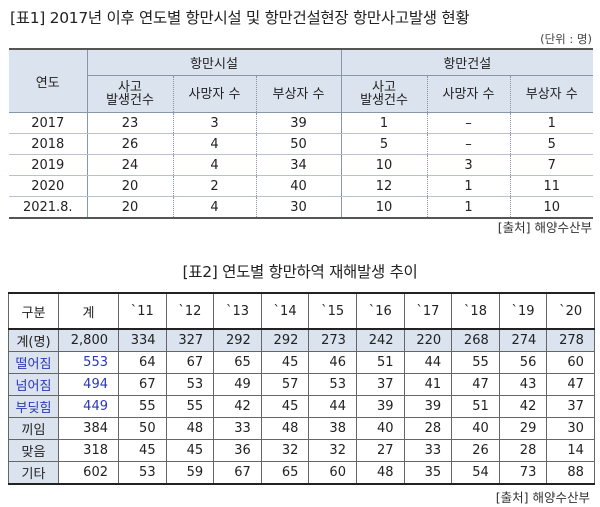 The image size is (600, 507). I want to click on construction-injuries-cell: 10, so click(551, 207).